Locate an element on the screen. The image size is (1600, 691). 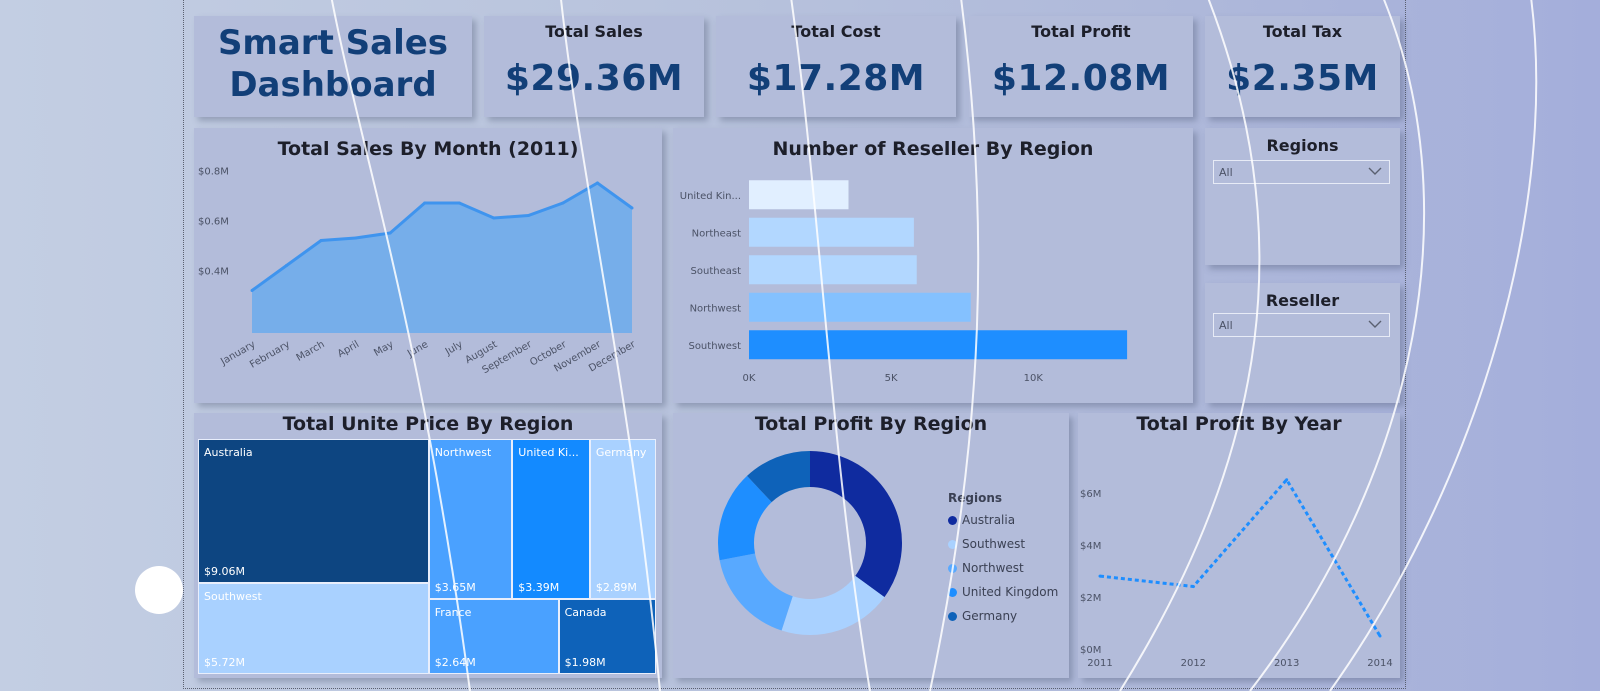
x-tick-label: March is located at coordinates (311, 351).